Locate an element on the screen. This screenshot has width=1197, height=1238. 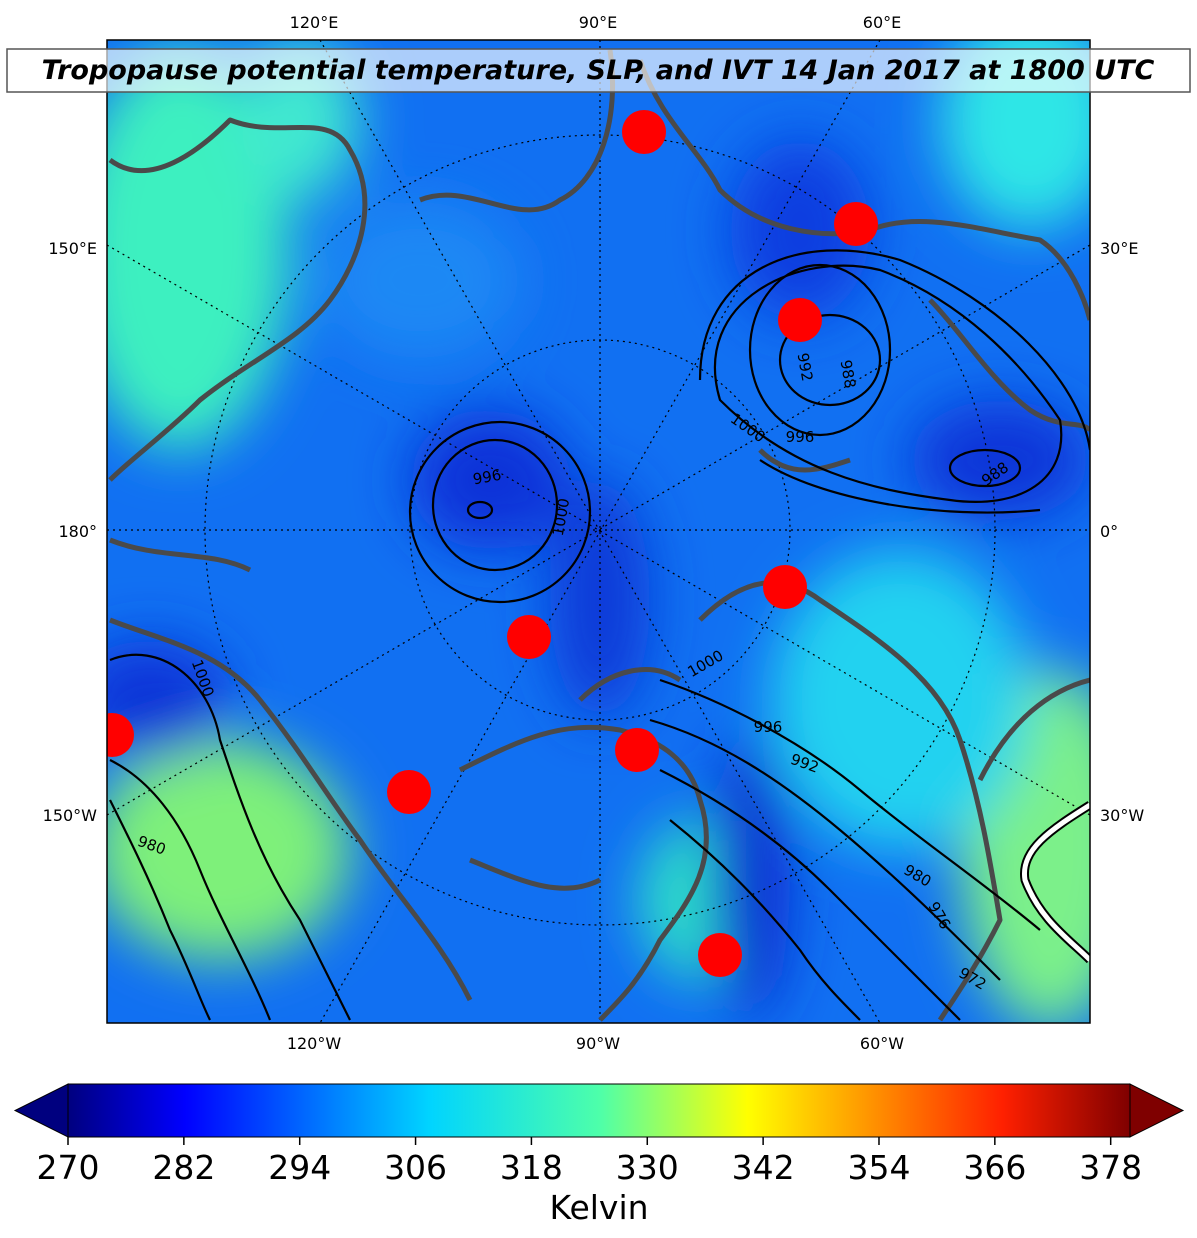
graticule-label: 150°W is located at coordinates (70, 815).